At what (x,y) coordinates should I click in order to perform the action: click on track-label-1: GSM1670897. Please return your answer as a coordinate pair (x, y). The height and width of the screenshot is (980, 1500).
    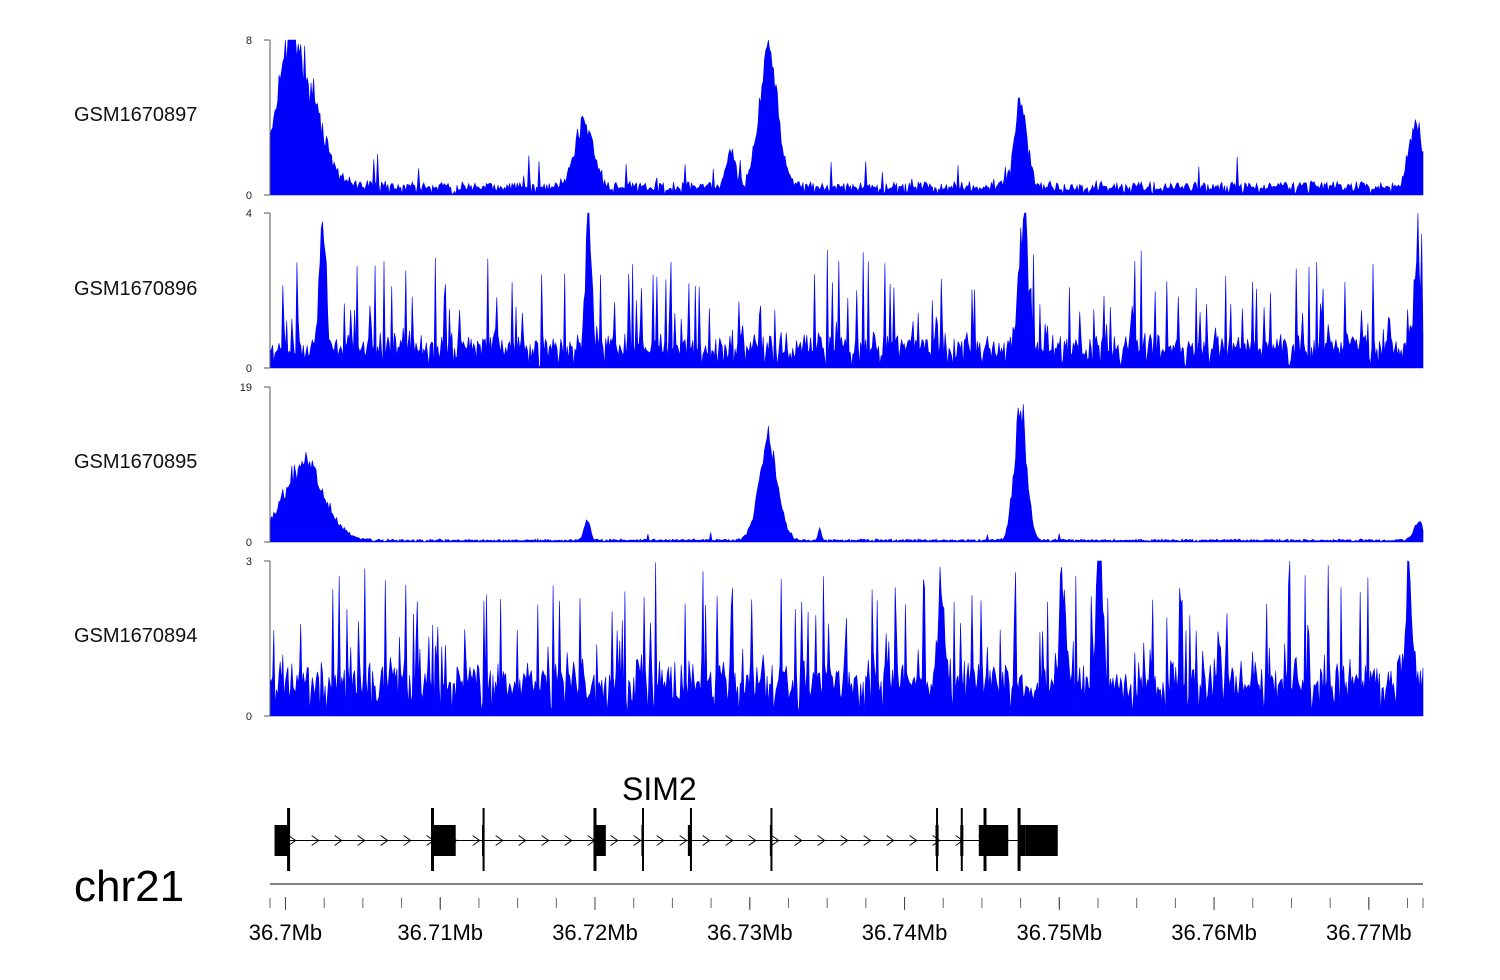
    Looking at the image, I should click on (136, 115).